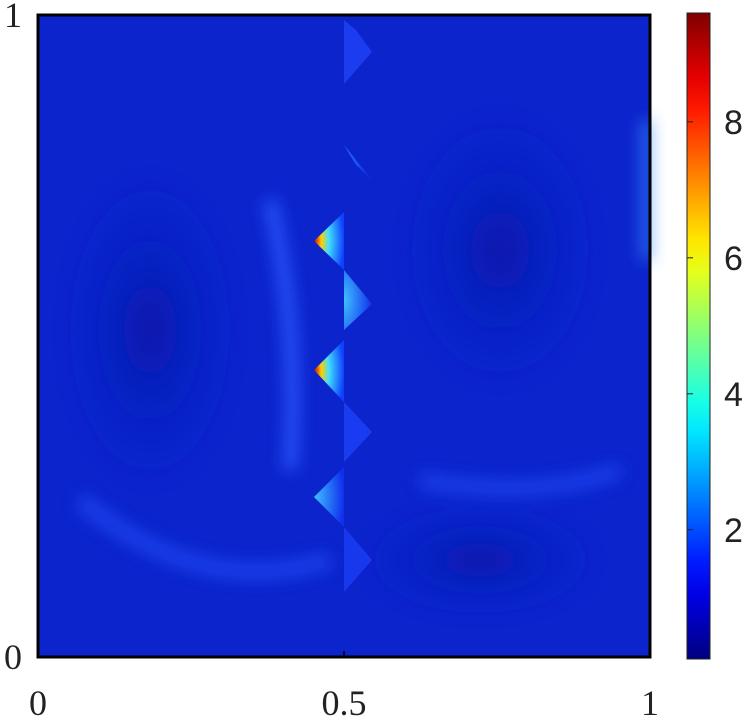 This screenshot has height=723, width=754. What do you see at coordinates (733, 531) in the screenshot?
I see `colorbar-tick-label: 2` at bounding box center [733, 531].